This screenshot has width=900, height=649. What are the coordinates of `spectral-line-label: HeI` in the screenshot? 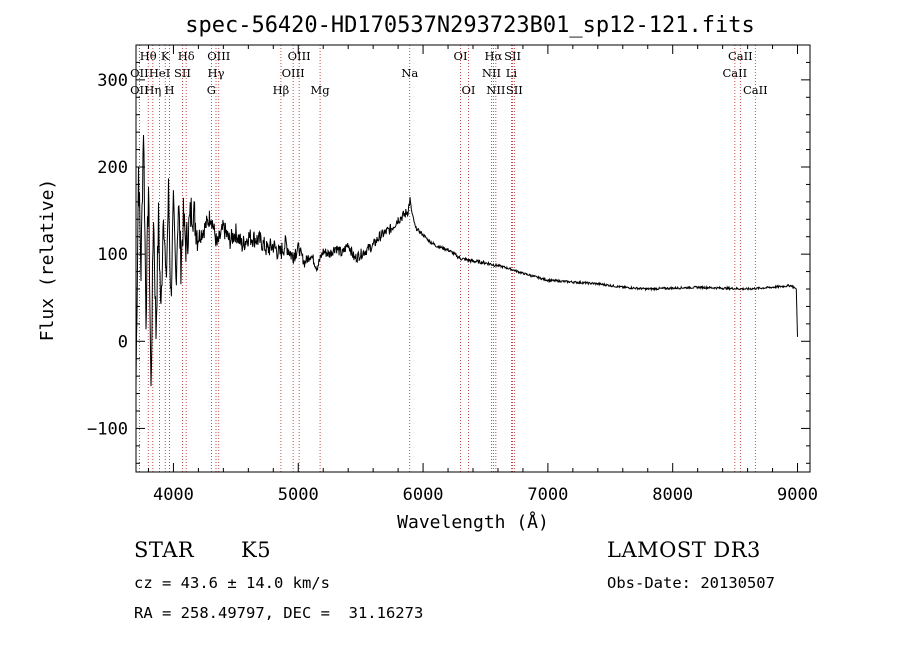 It's located at (159, 73).